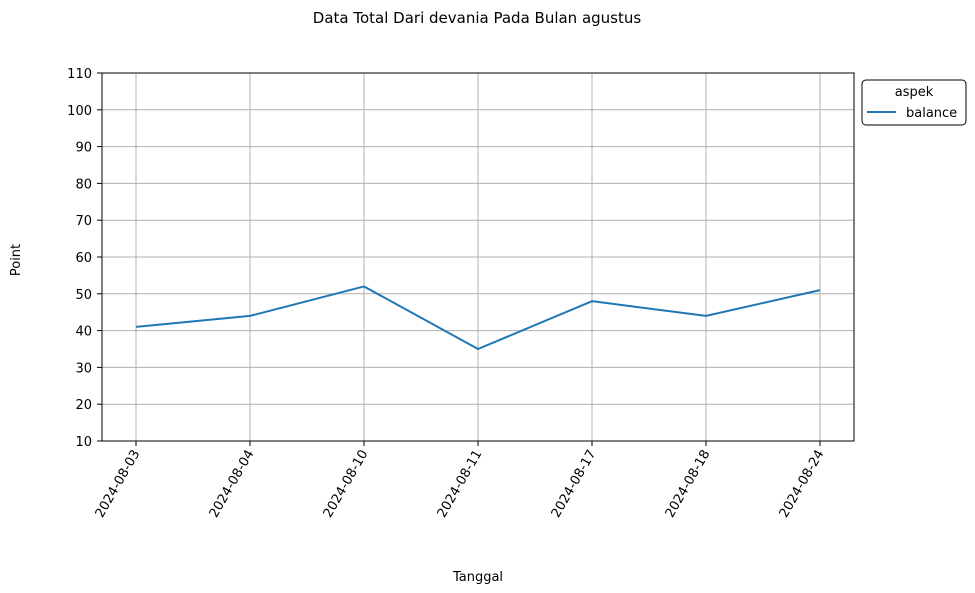 The height and width of the screenshot is (593, 975). Describe the element at coordinates (232, 484) in the screenshot. I see `x-tick-label: 2024-08-04` at that location.